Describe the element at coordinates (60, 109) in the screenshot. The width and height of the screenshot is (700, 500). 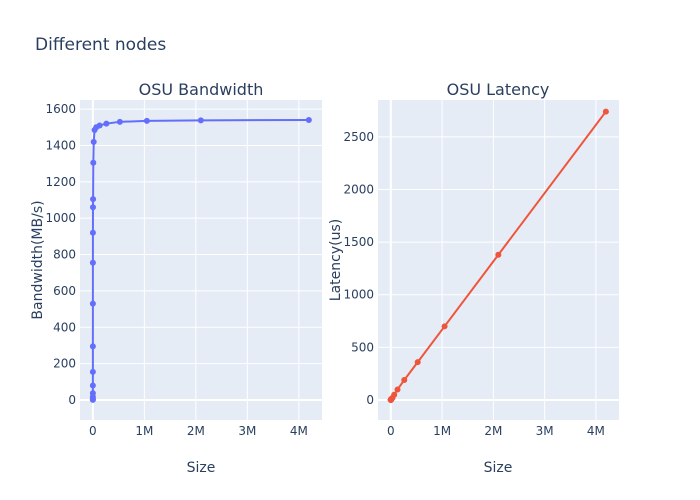
I see `bandwidth-y-tick-label: 1600` at that location.